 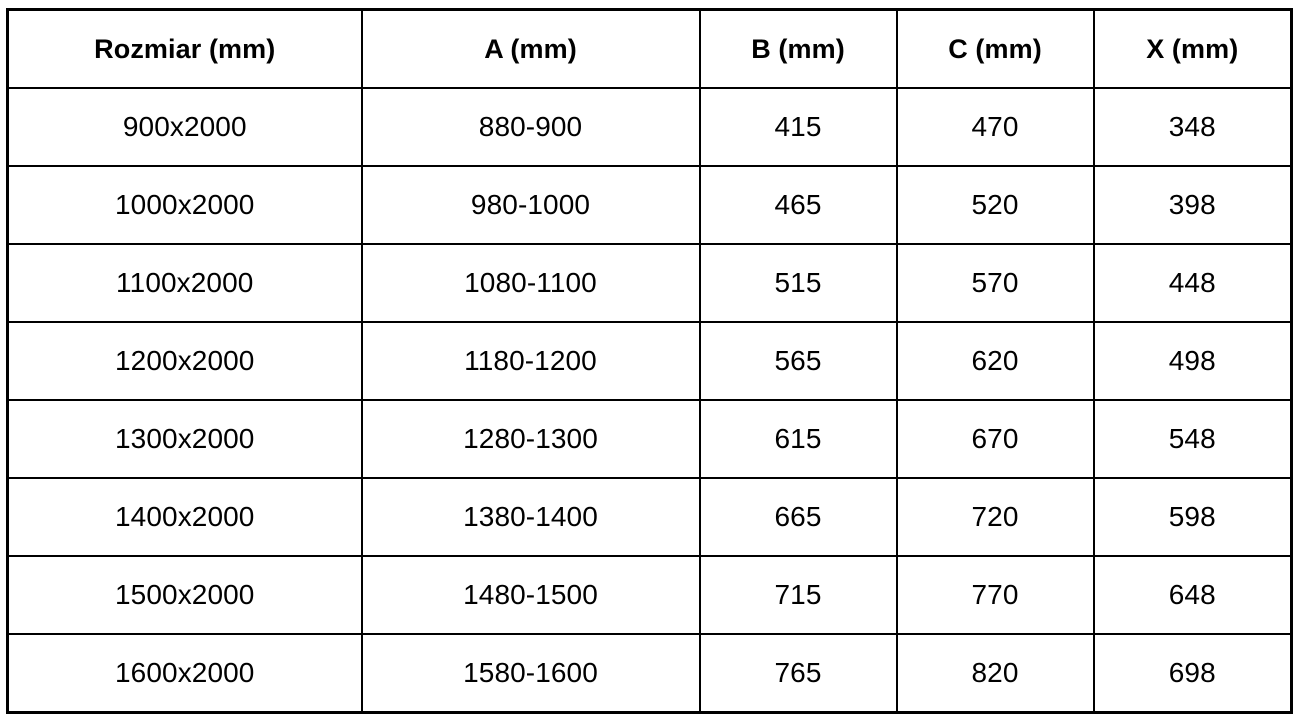 I want to click on cell-a: 1580-1600, so click(x=530, y=673).